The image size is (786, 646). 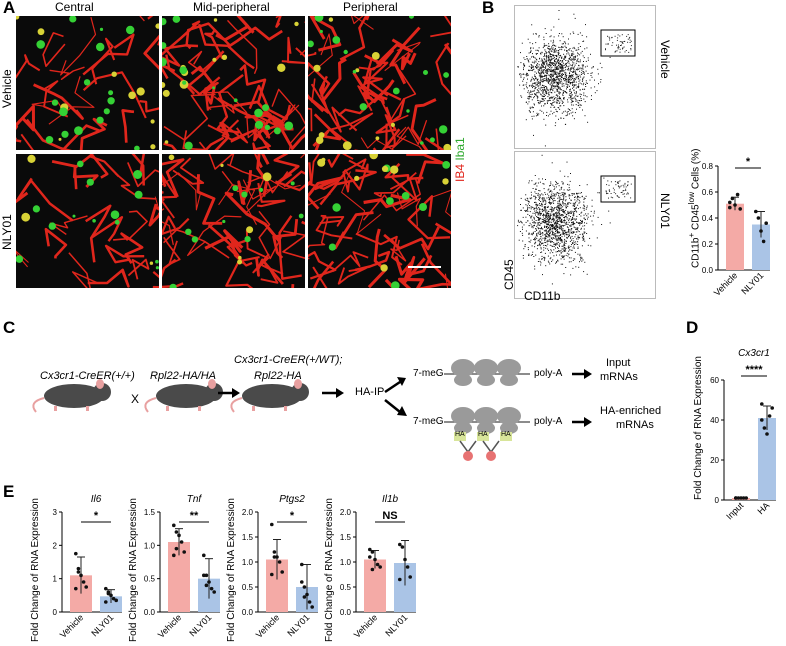 I want to click on y-tick-label: 1.5, so click(x=346, y=537).